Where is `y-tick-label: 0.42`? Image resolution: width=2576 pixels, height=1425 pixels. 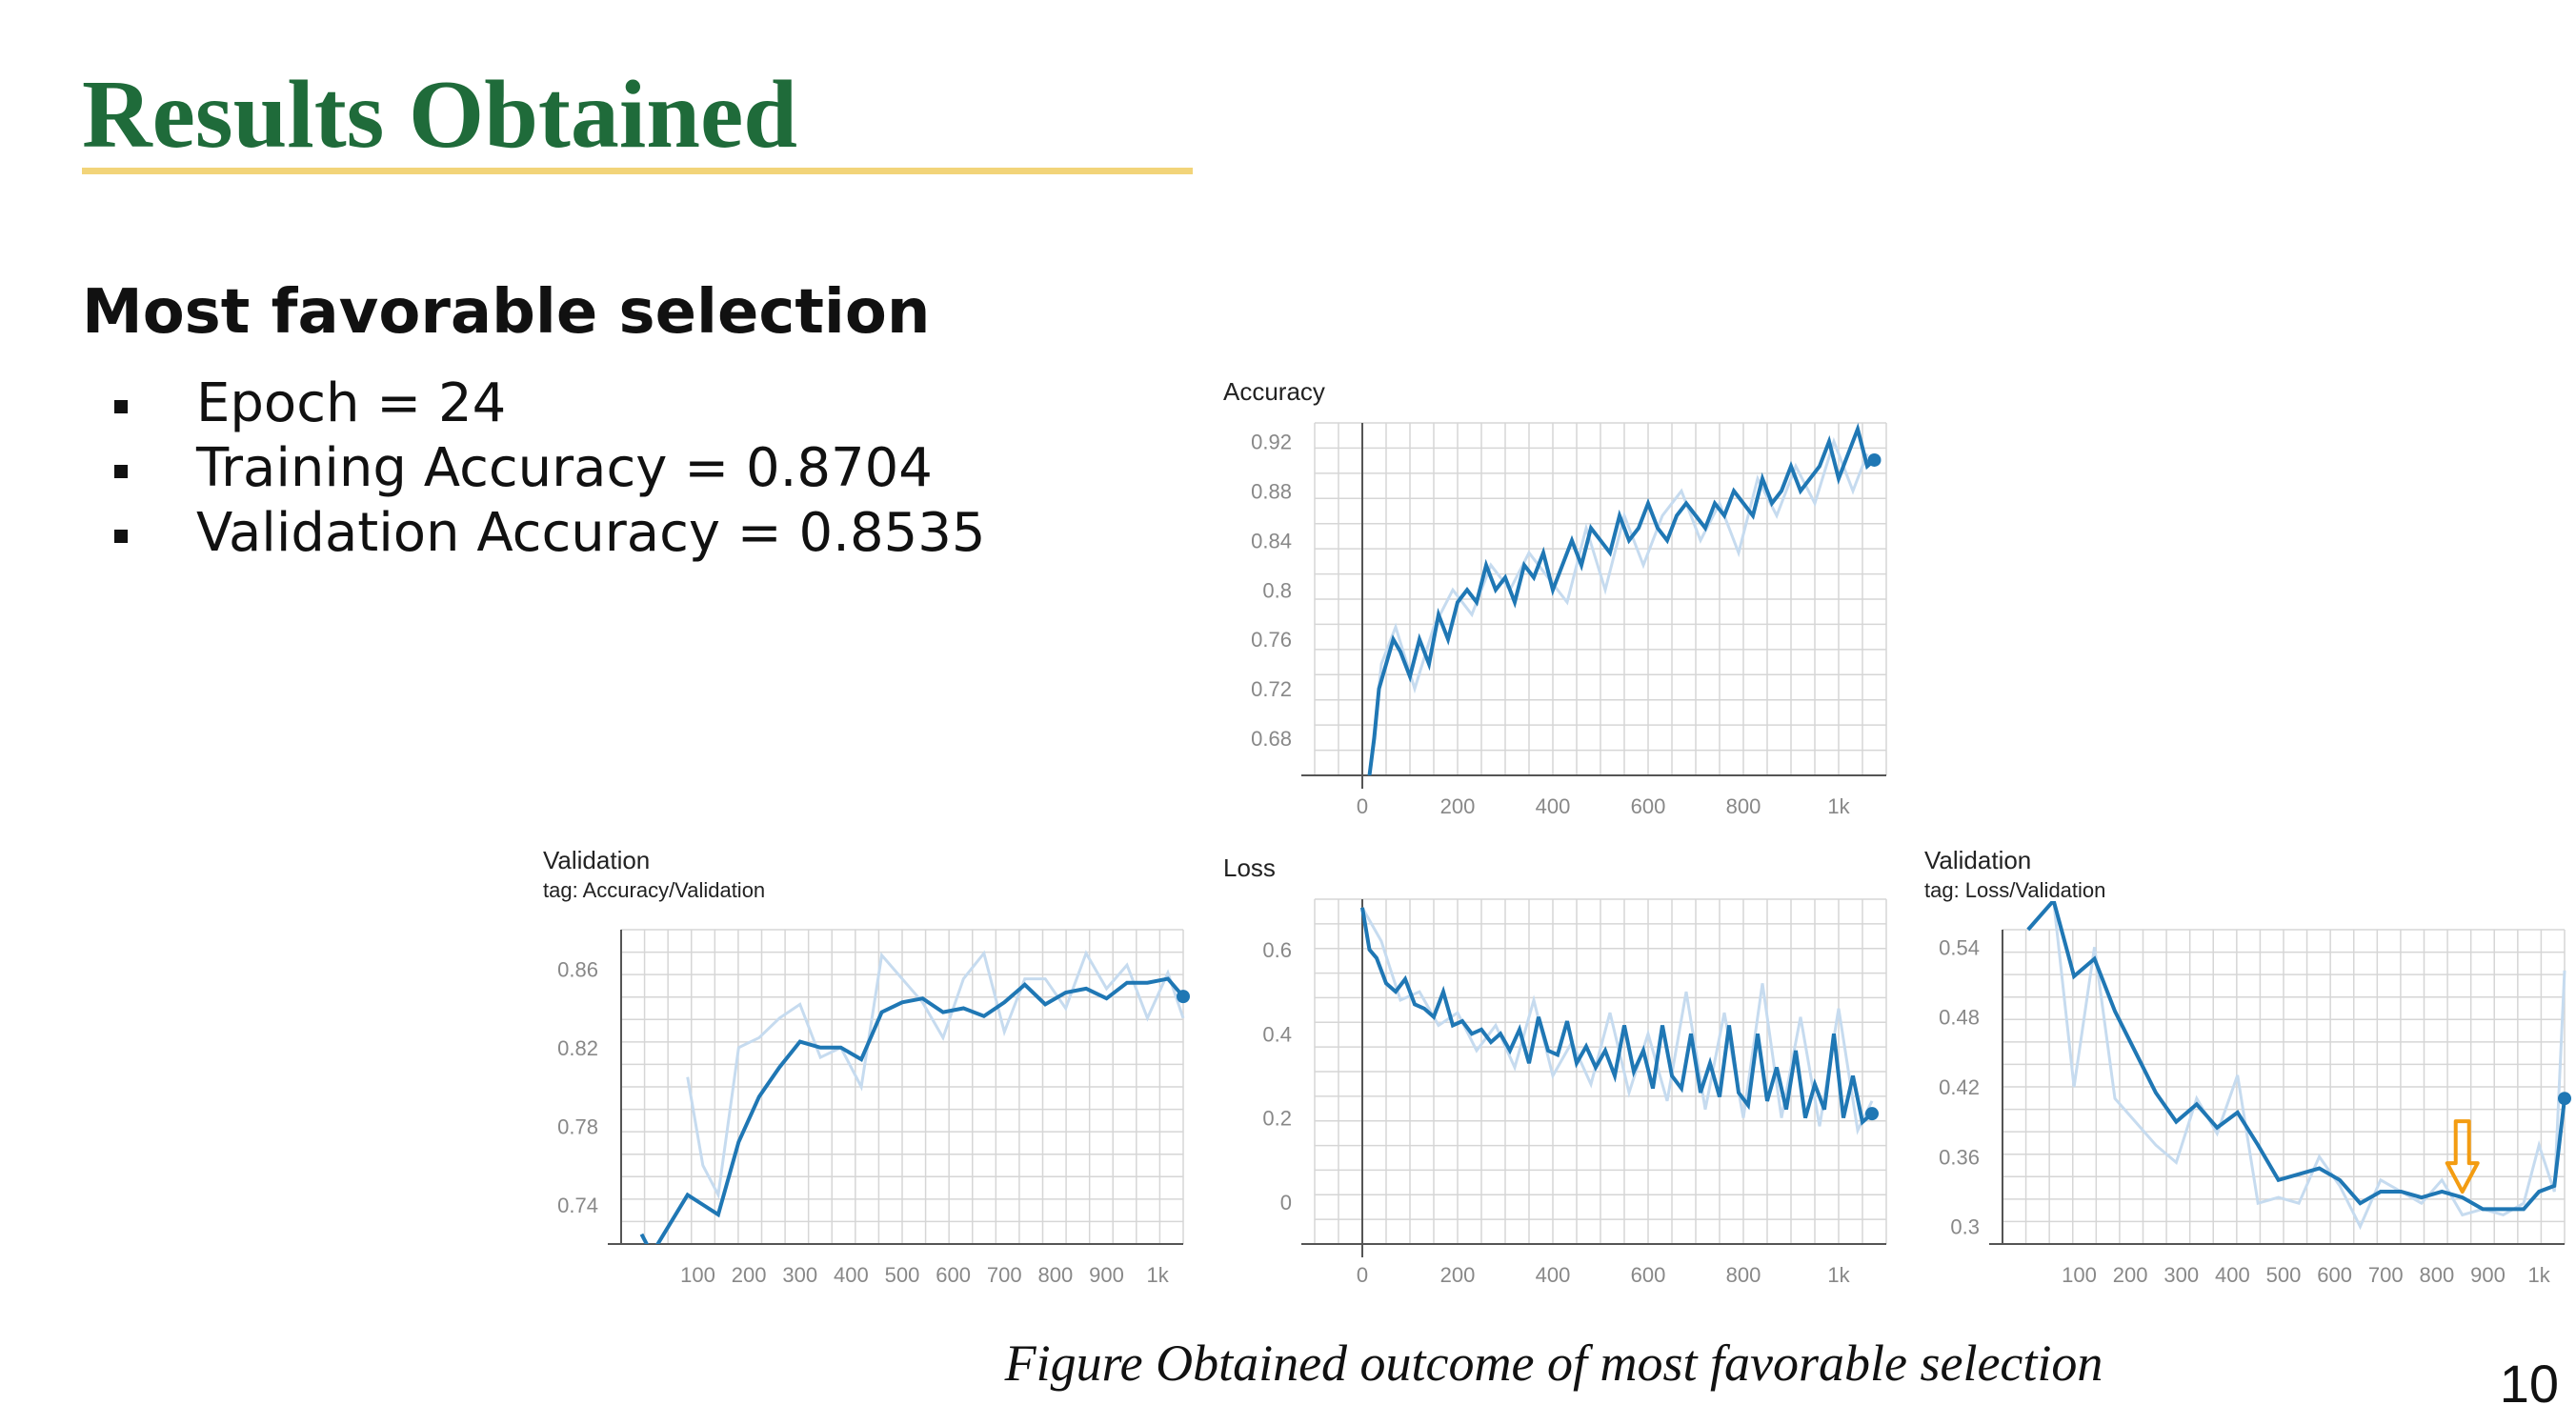 y-tick-label: 0.42 is located at coordinates (1959, 1087).